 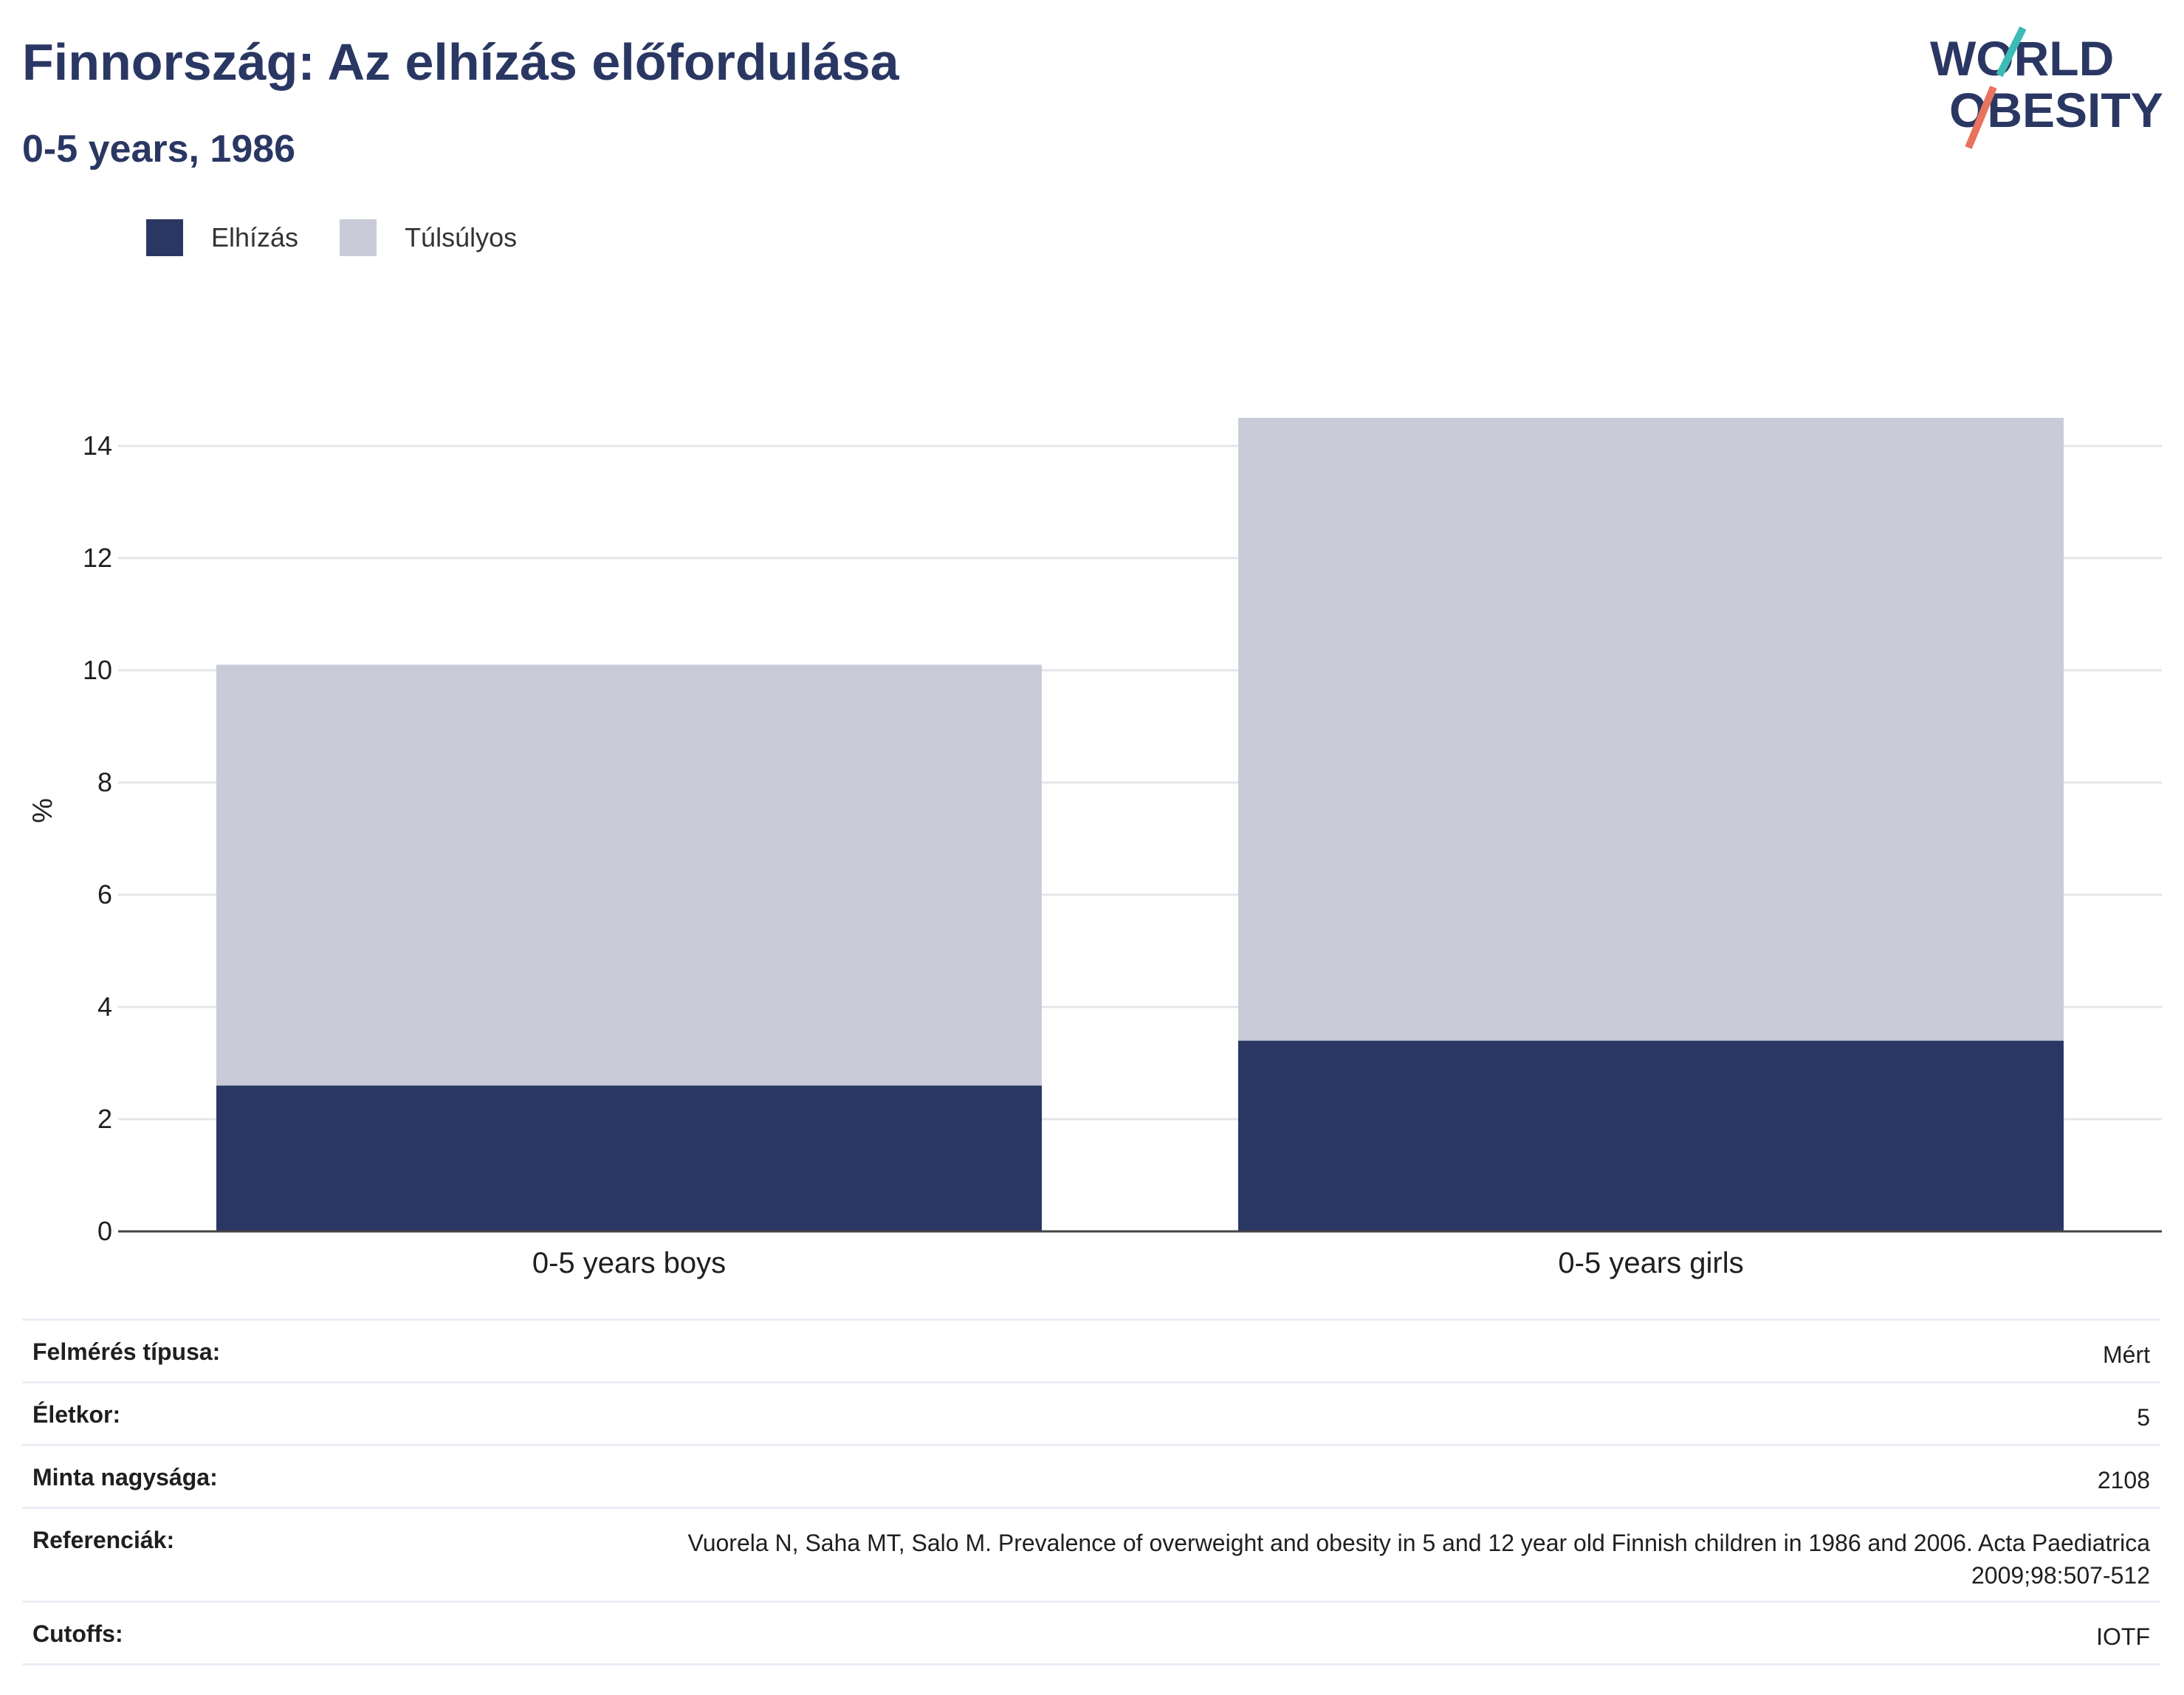 What do you see at coordinates (76, 1414) in the screenshot?
I see `info-key: Életkor:` at bounding box center [76, 1414].